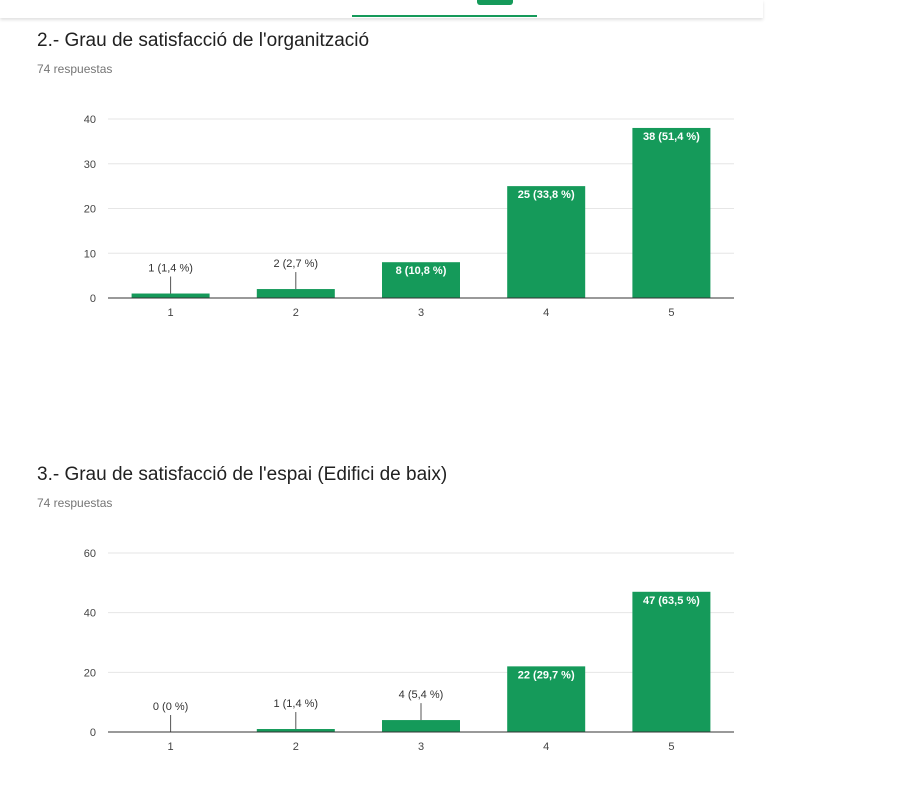 Image resolution: width=913 pixels, height=785 pixels. What do you see at coordinates (495, 2) in the screenshot?
I see `tab-count-badge` at bounding box center [495, 2].